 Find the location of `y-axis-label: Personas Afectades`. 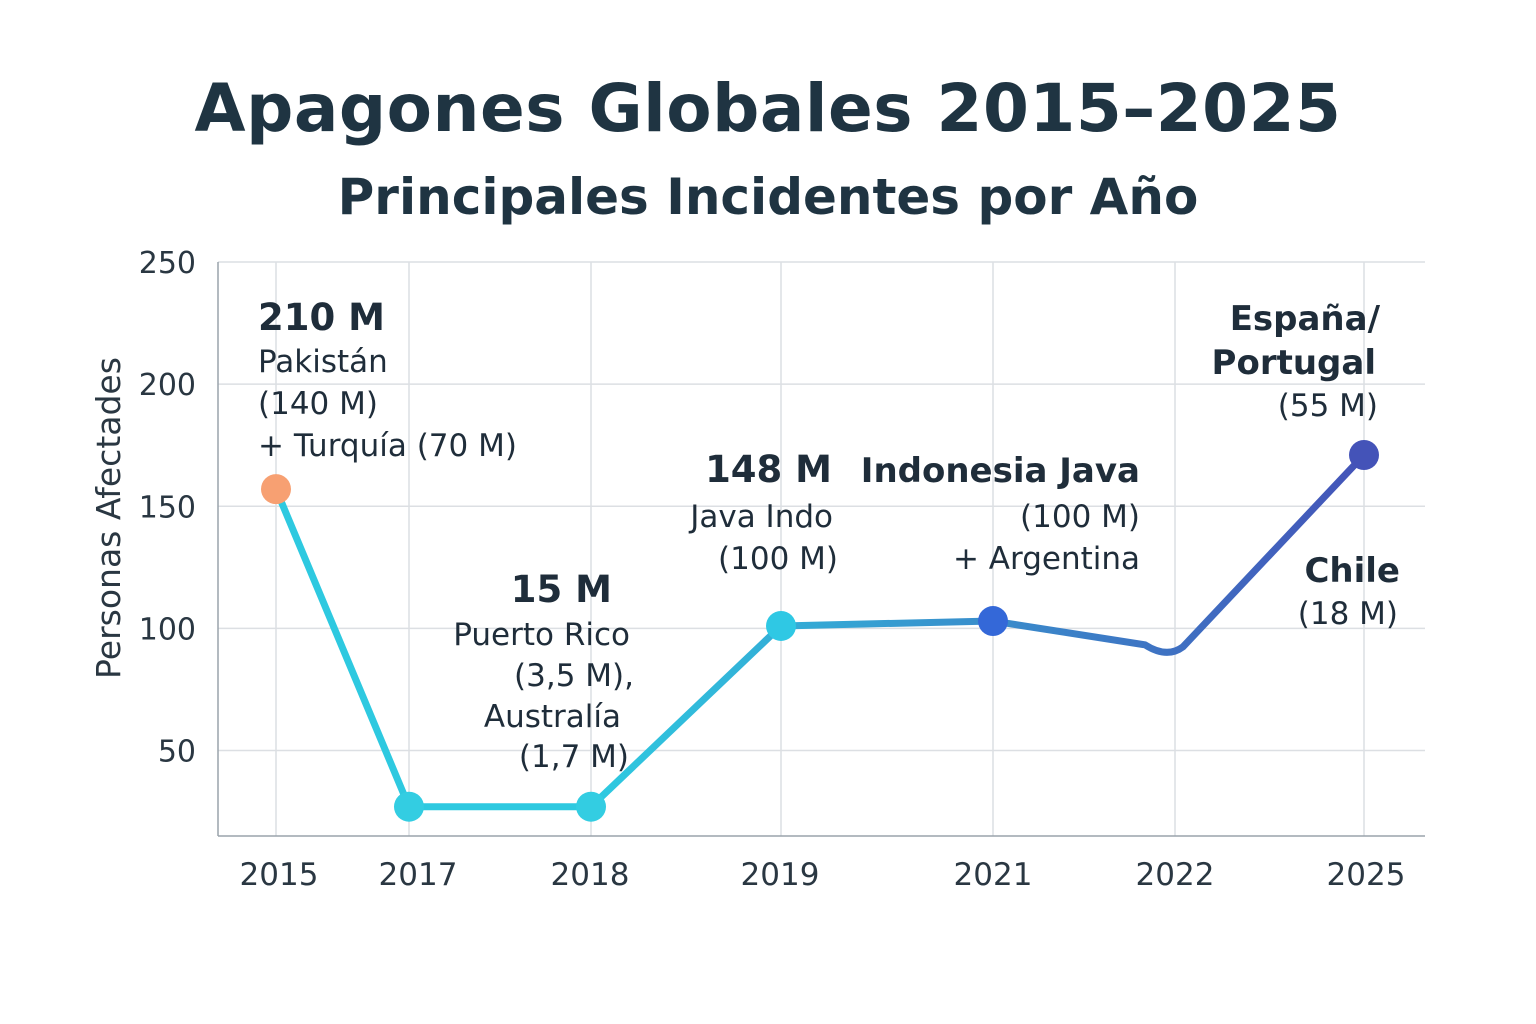

y-axis-label: Personas Afectades is located at coordinates (108, 518).